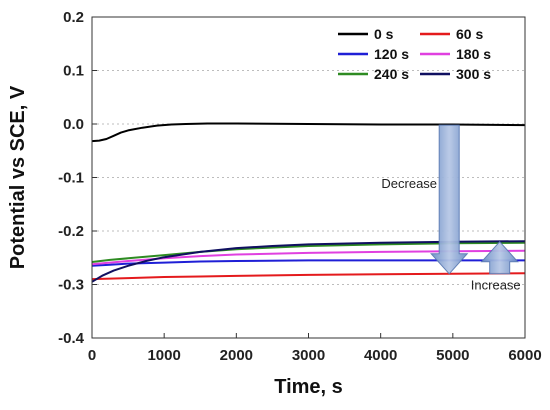 The width and height of the screenshot is (550, 410). What do you see at coordinates (71, 285) in the screenshot?
I see `y-tick-label: -0.3` at bounding box center [71, 285].